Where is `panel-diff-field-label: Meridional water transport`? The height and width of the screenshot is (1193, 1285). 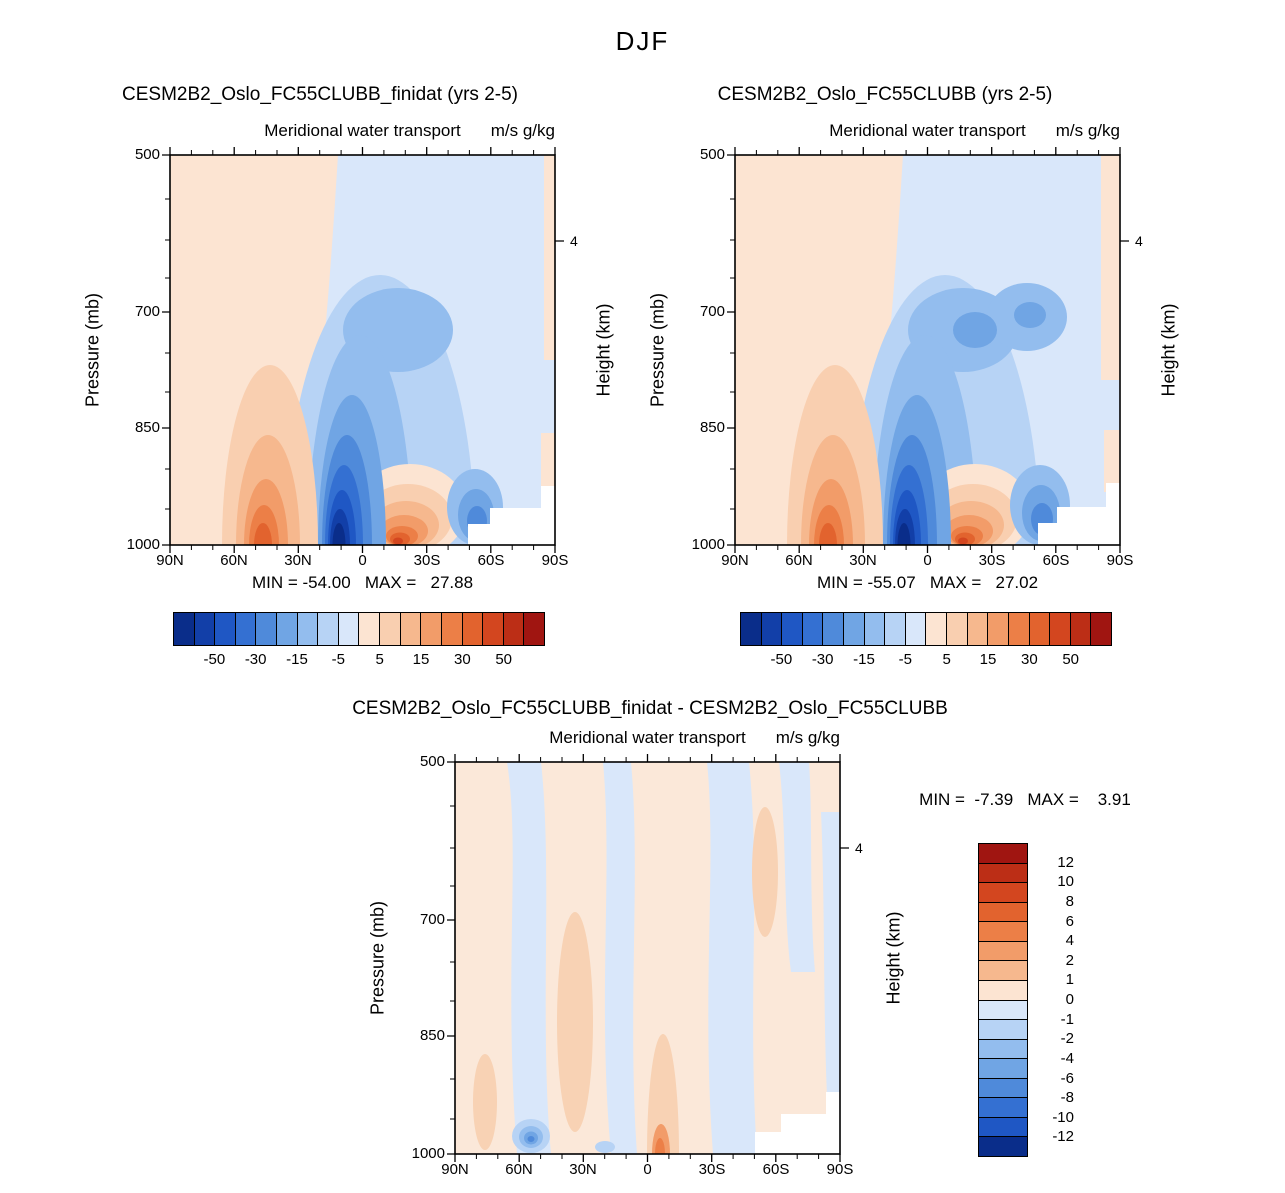 panel-diff-field-label: Meridional water transport is located at coordinates (647, 737).